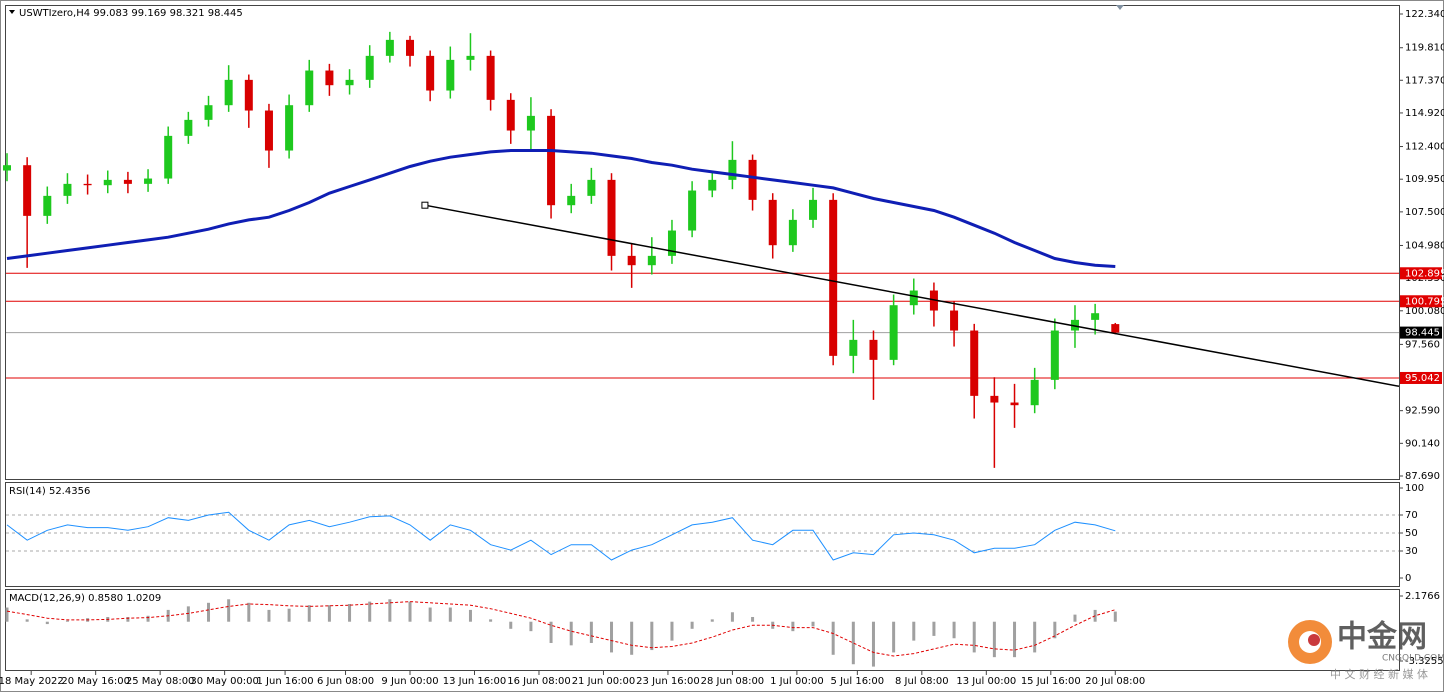 The width and height of the screenshot is (1444, 696). Describe the element at coordinates (1411, 551) in the screenshot. I see `y-tick-label: 30` at that location.